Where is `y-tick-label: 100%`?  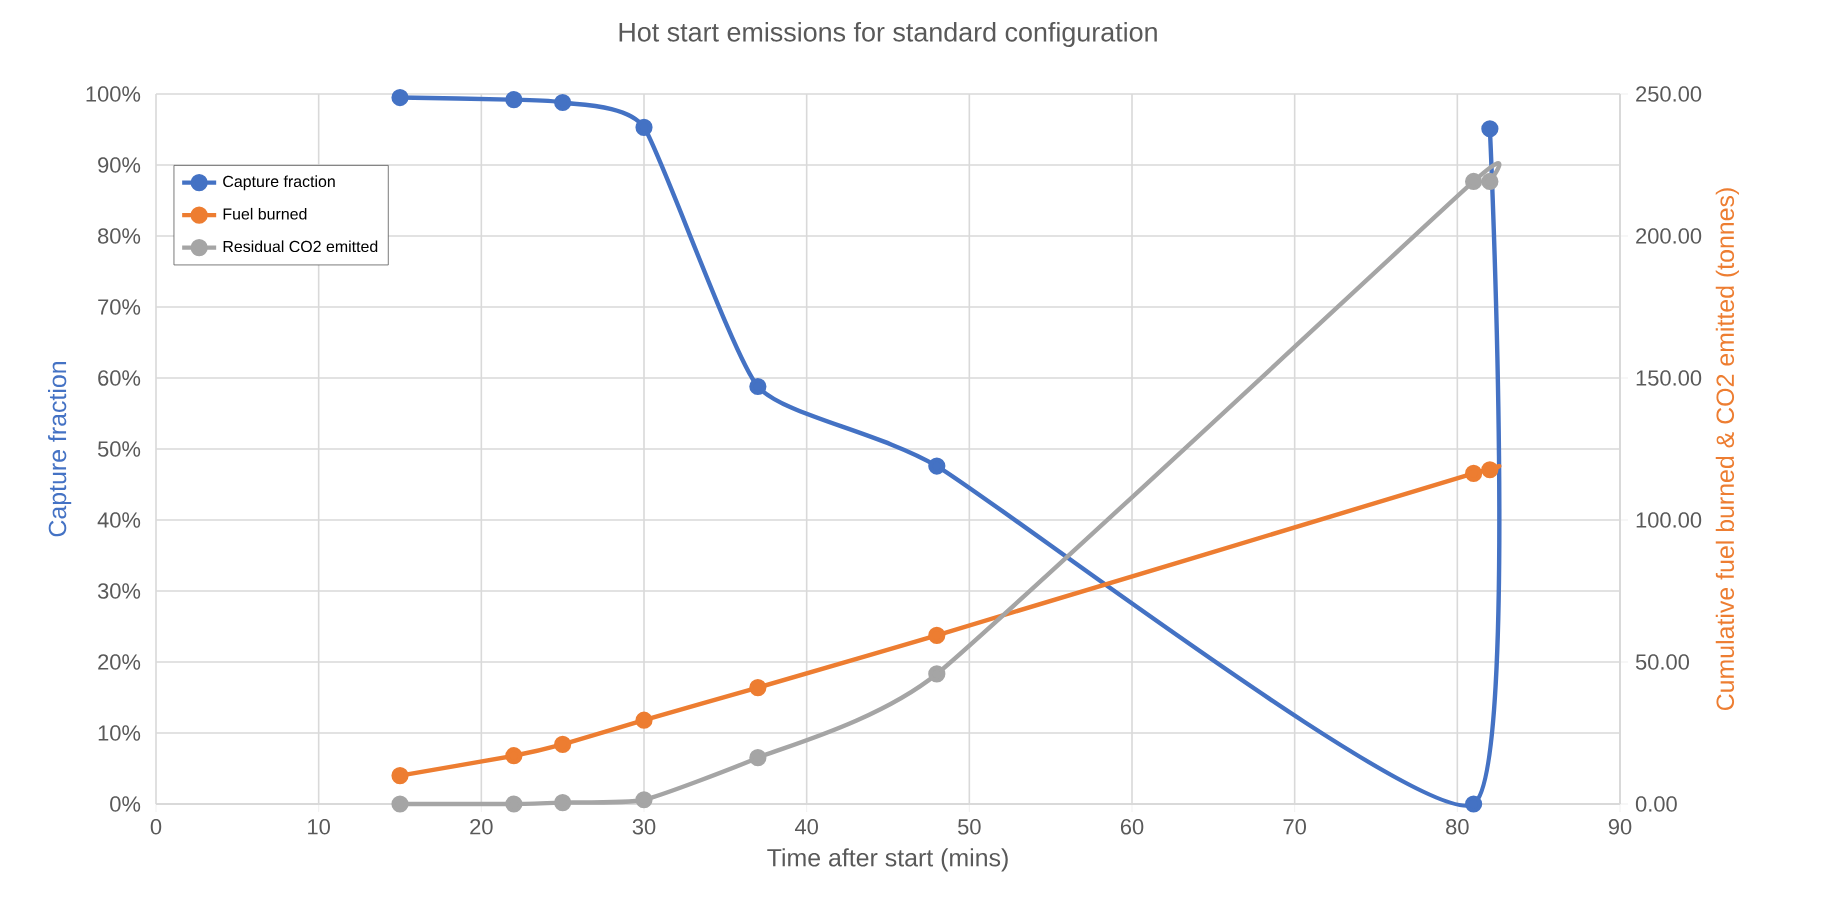
y-tick-label: 100% is located at coordinates (113, 94).